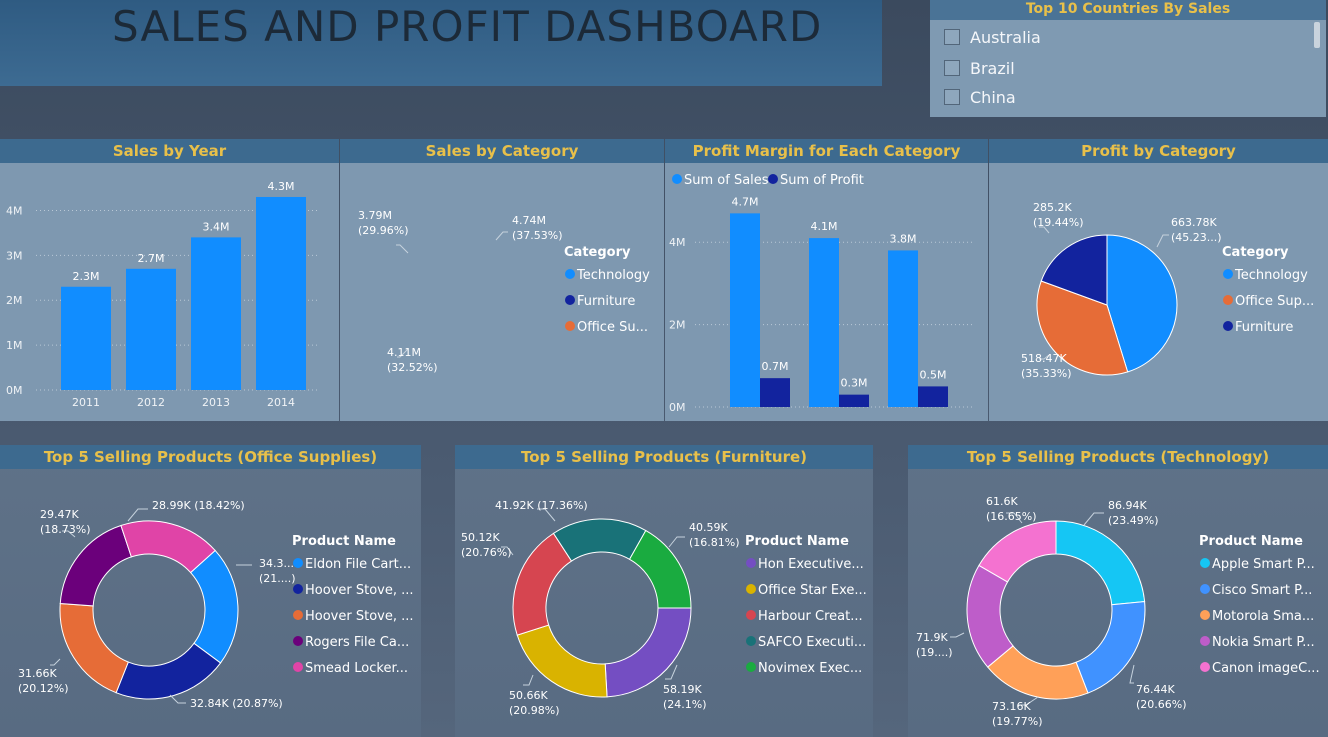 The height and width of the screenshot is (737, 1328). What do you see at coordinates (198, 505) in the screenshot?
I see `data-label: 28.99K (18.42%)` at bounding box center [198, 505].